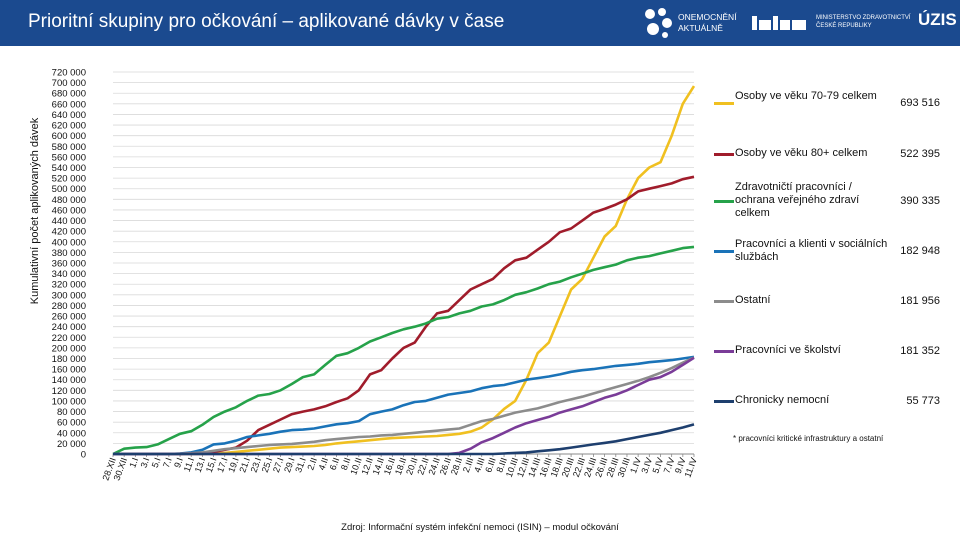 The image size is (960, 540). I want to click on y-tick-label: 0, so click(83, 455).